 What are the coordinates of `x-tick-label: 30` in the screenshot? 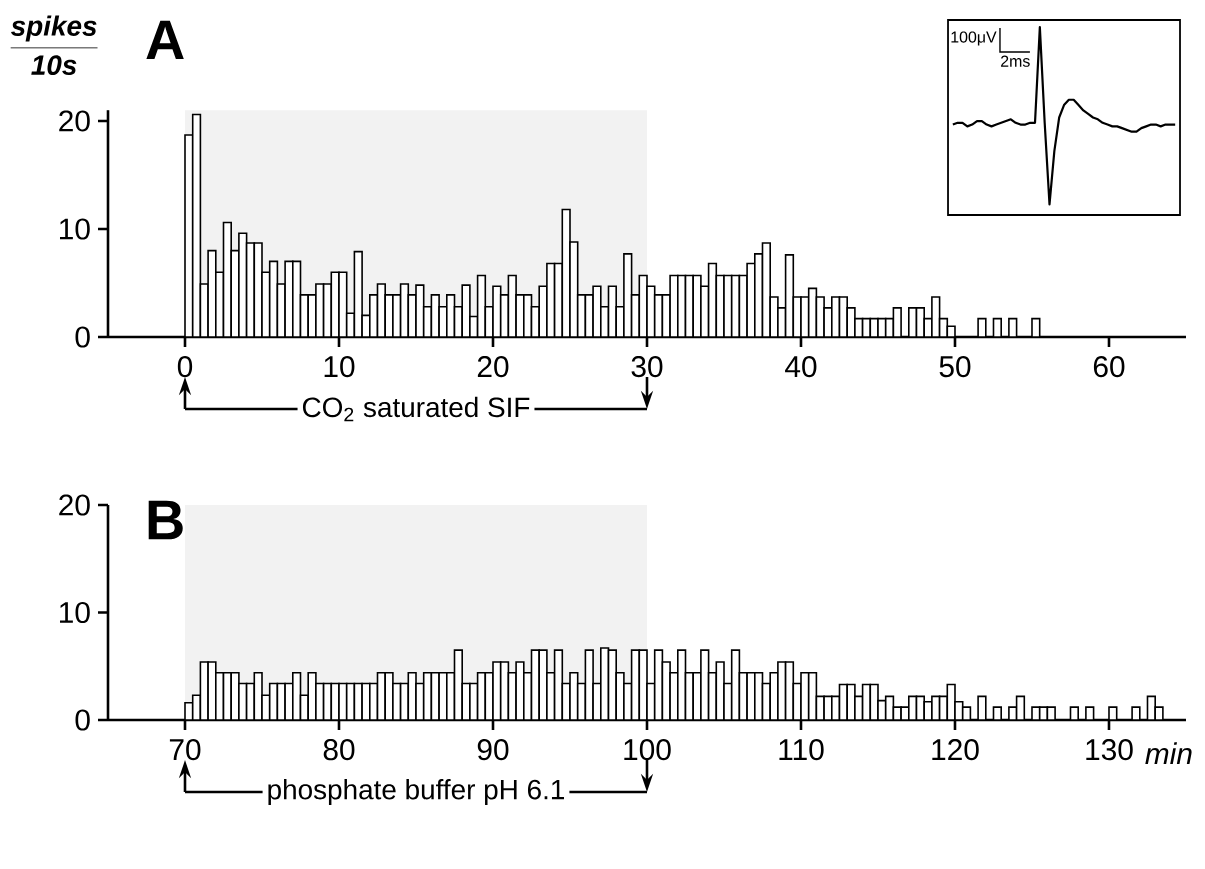 It's located at (647, 367).